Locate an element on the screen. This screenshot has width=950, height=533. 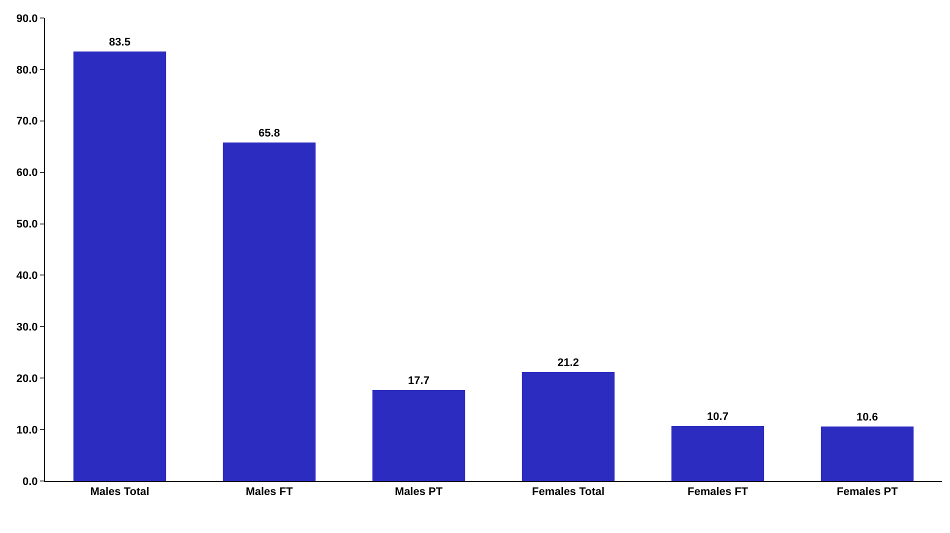
data-label: 10.7 is located at coordinates (717, 416).